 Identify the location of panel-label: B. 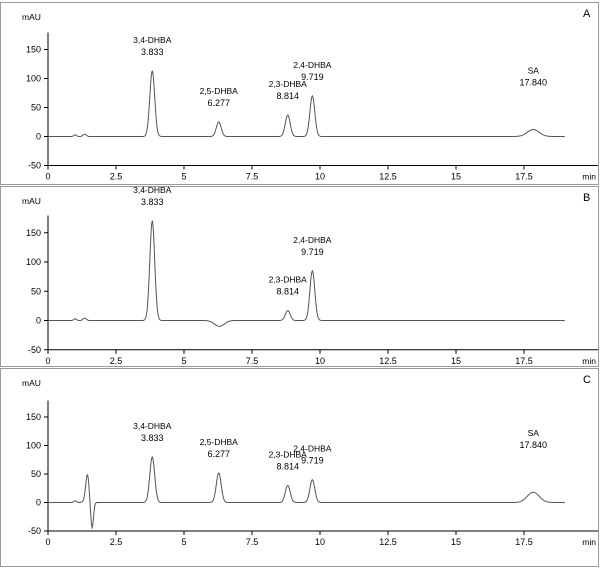
(586, 198).